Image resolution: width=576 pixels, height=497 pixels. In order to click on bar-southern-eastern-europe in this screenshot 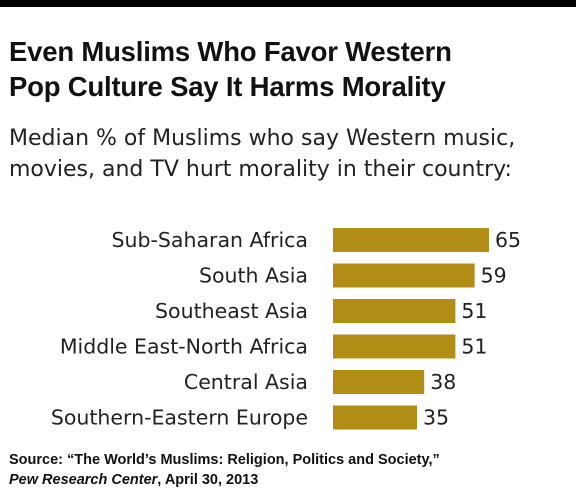, I will do `click(375, 417)`.